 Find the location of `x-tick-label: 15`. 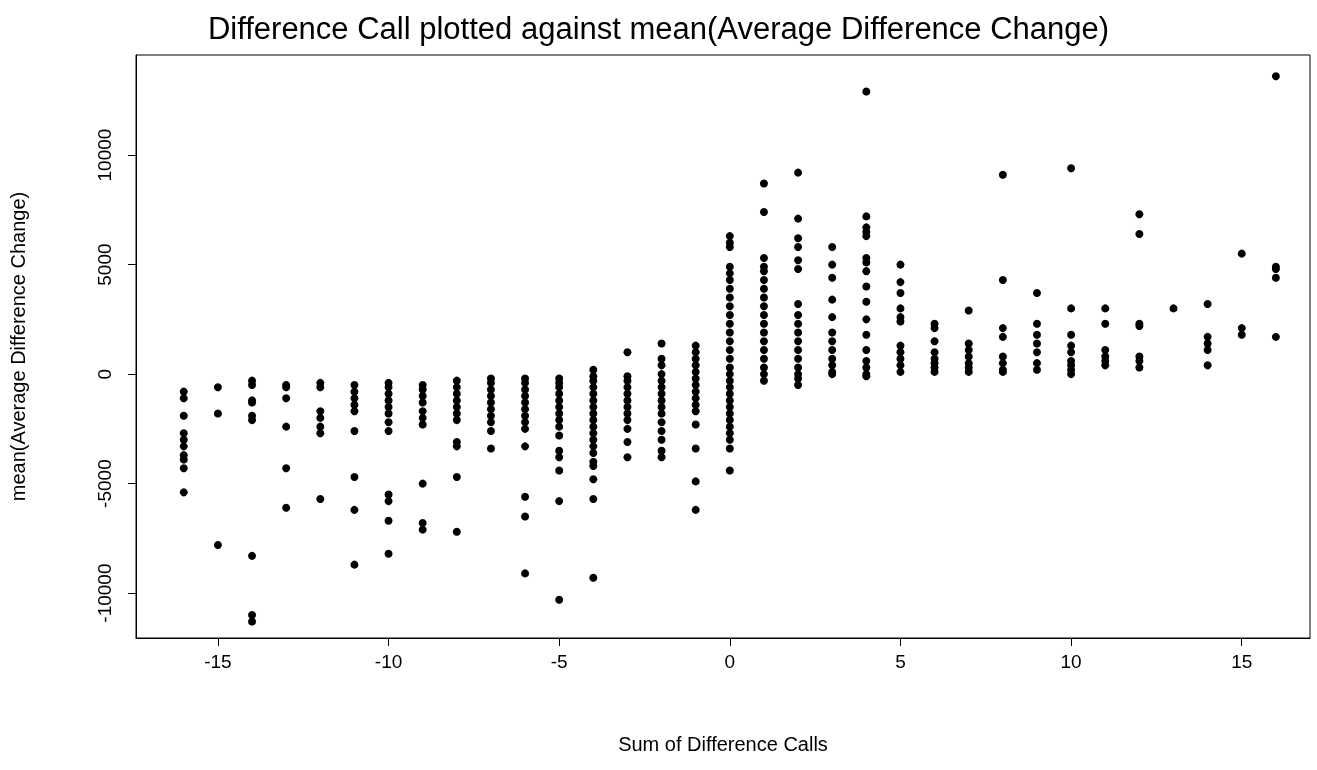

x-tick-label: 15 is located at coordinates (1242, 661).